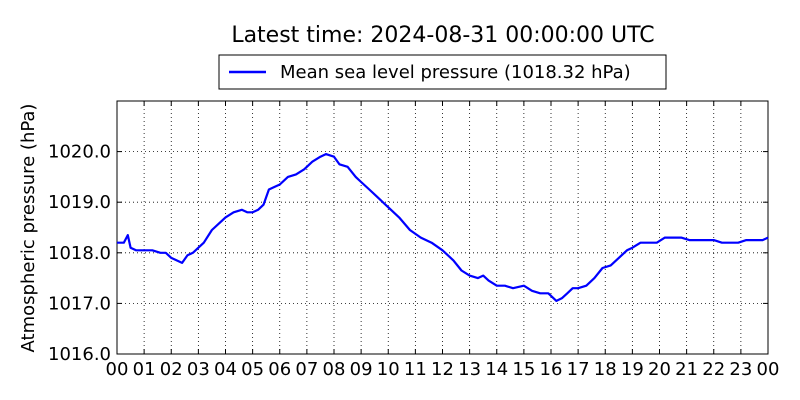  What do you see at coordinates (442, 35) in the screenshot?
I see `chart-title: Latest time: 2024-08-31 00:00:00 UTC` at bounding box center [442, 35].